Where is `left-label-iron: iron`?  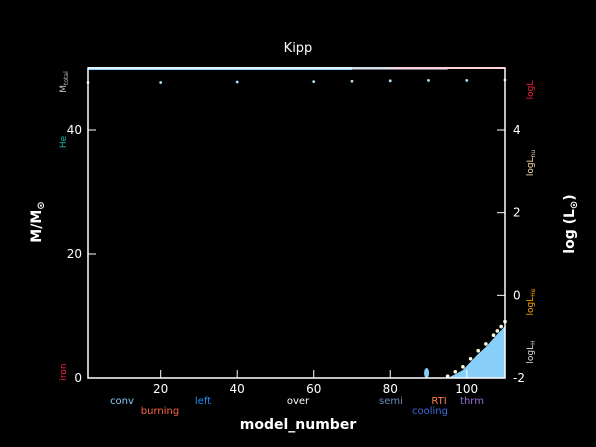
left-label-iron: iron is located at coordinates (64, 371).